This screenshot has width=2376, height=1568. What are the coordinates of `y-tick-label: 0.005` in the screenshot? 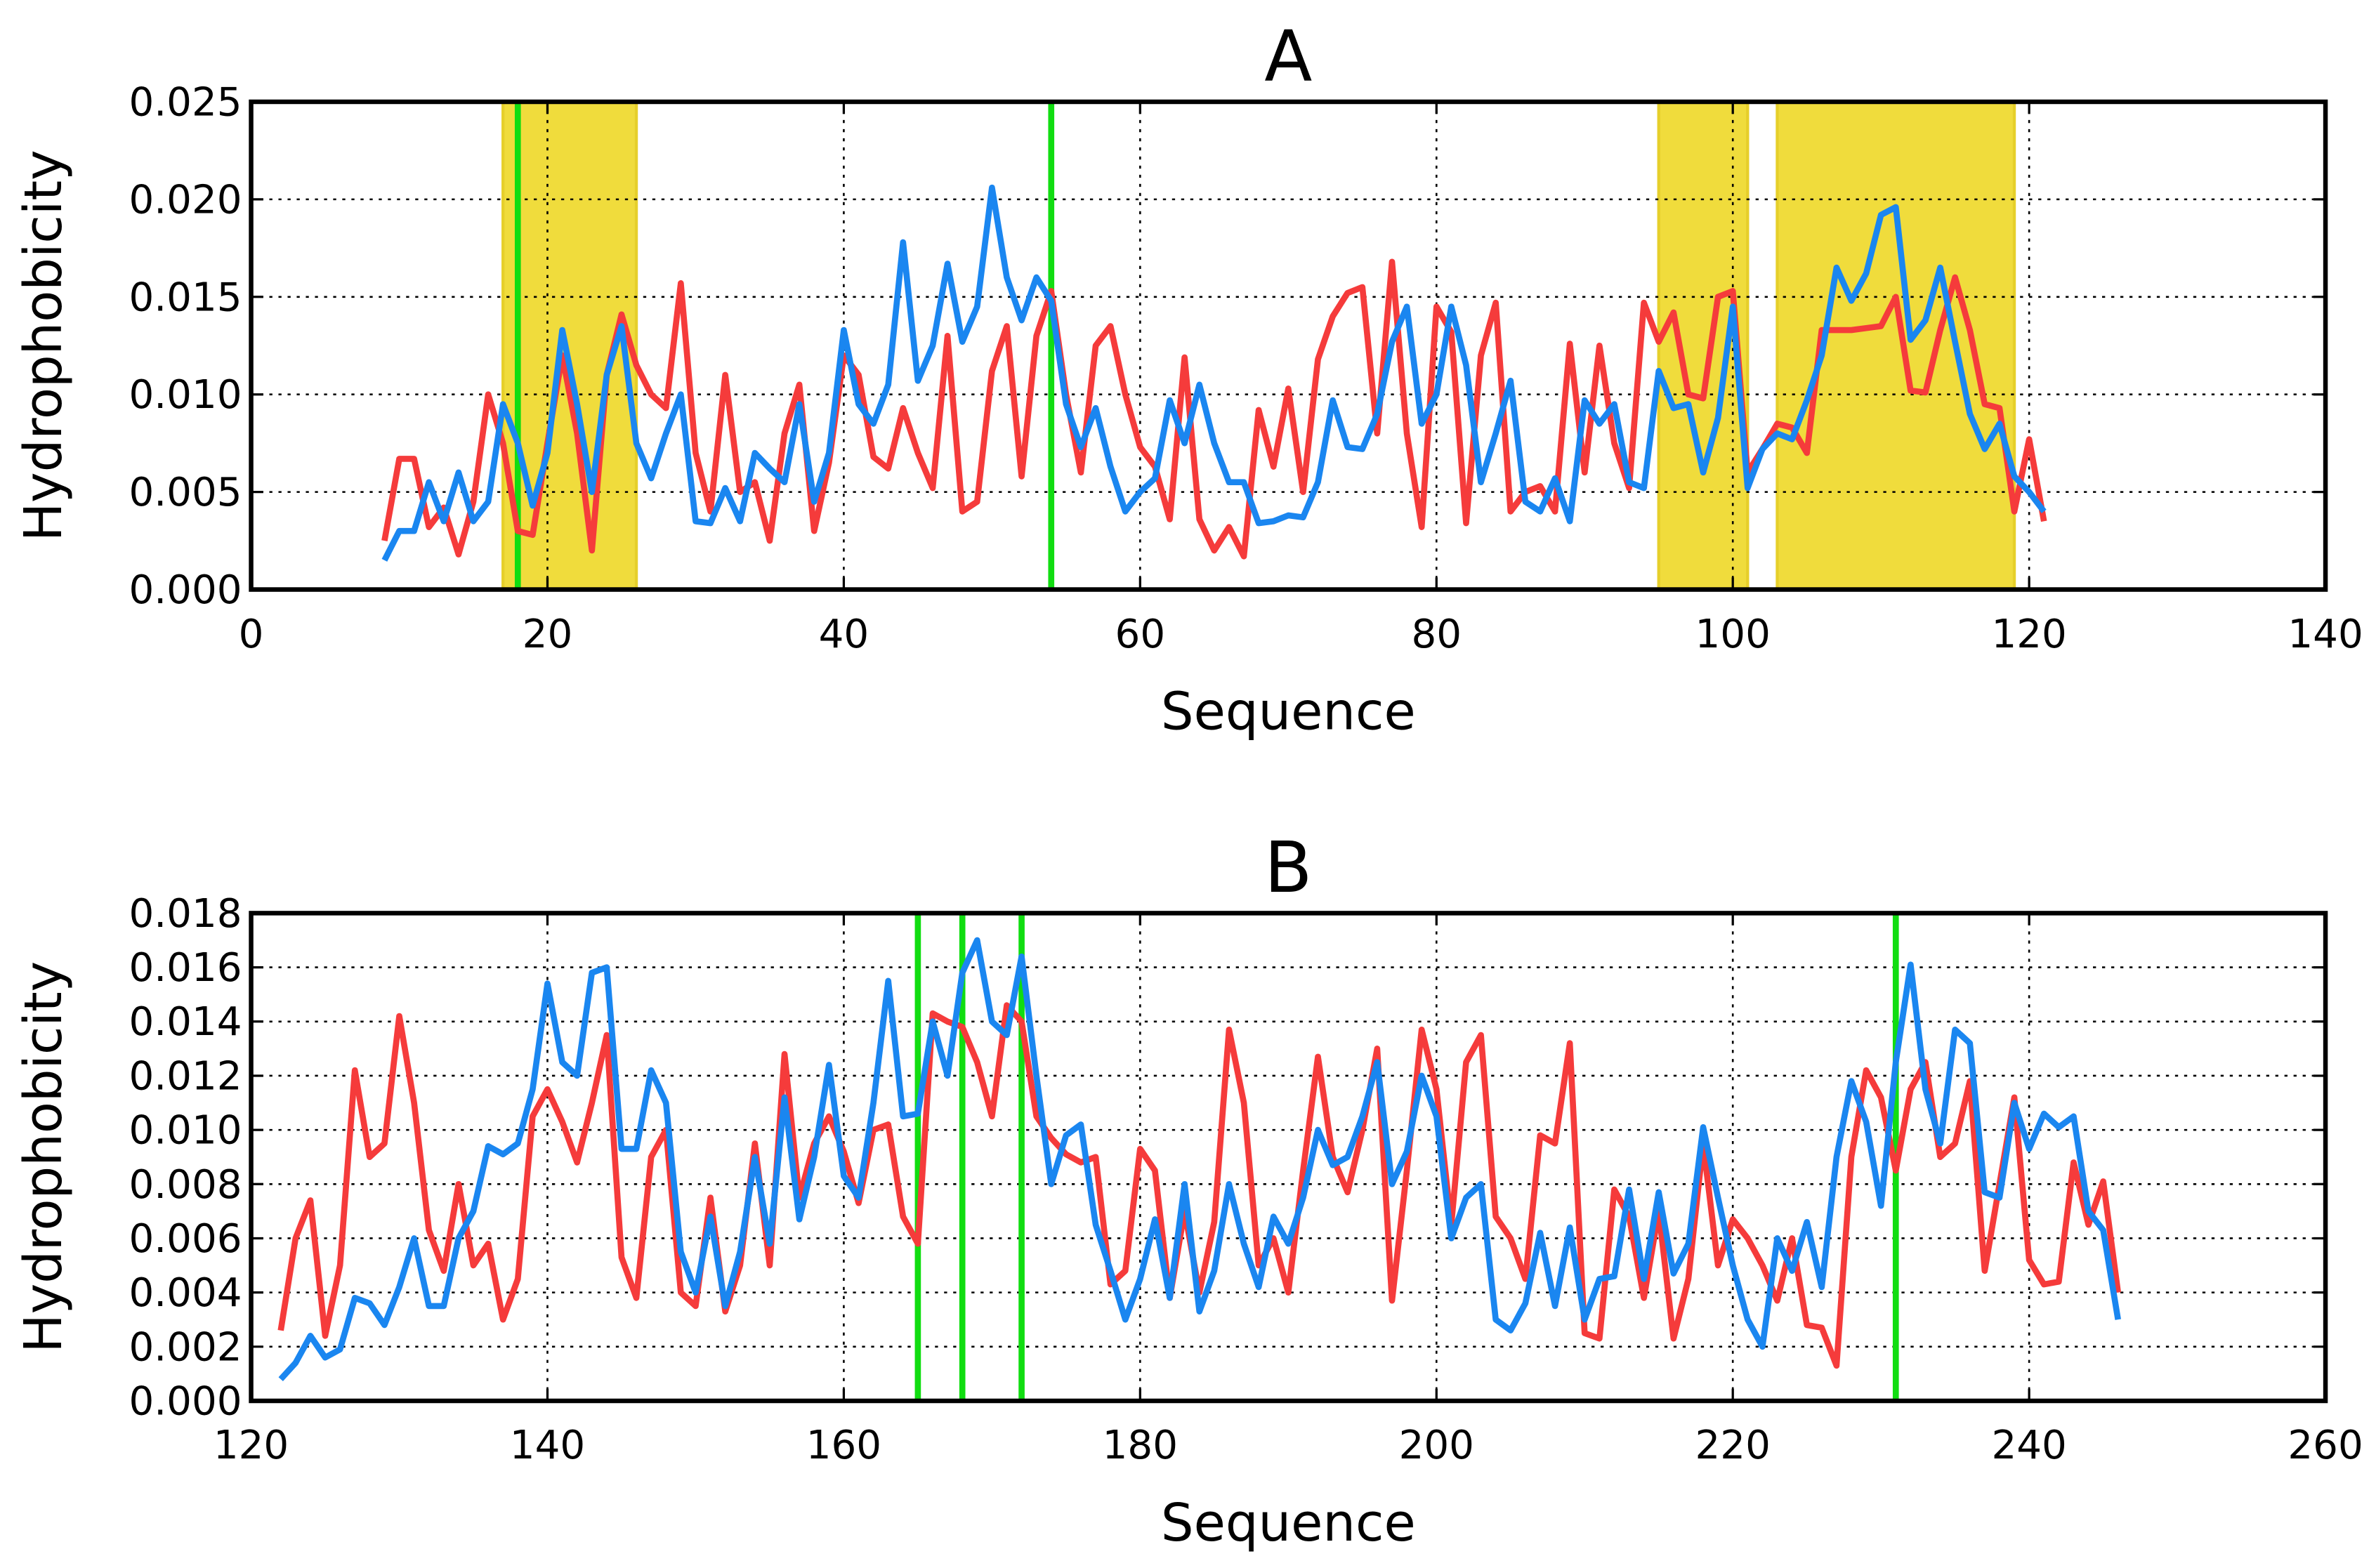 It's located at (186, 492).